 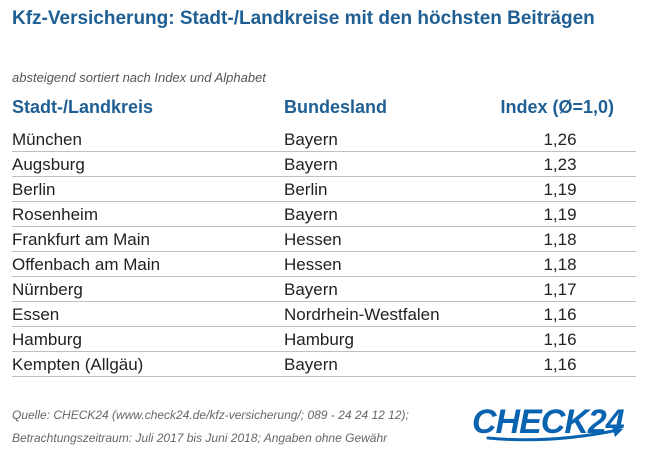 What do you see at coordinates (319, 339) in the screenshot?
I see `cell-state: Hamburg` at bounding box center [319, 339].